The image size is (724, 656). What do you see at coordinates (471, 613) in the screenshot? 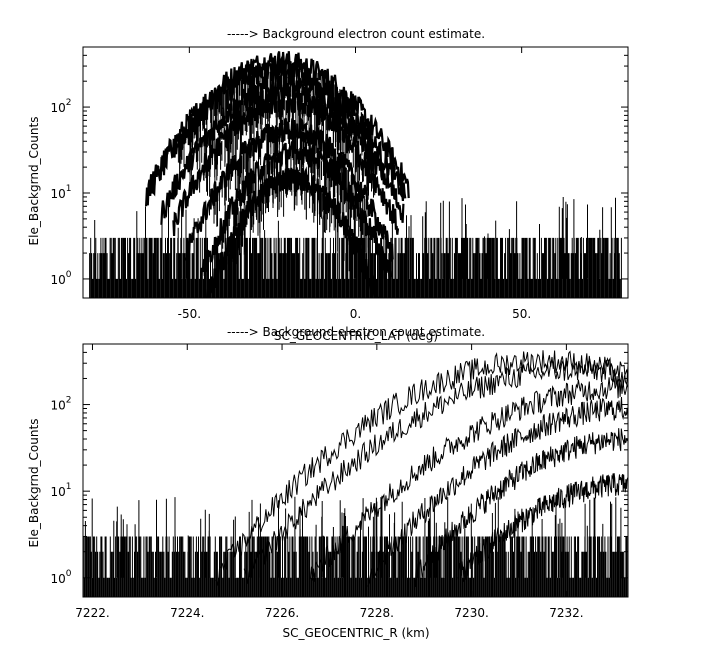
I see `x-tick-label: 7230.` at bounding box center [471, 613].